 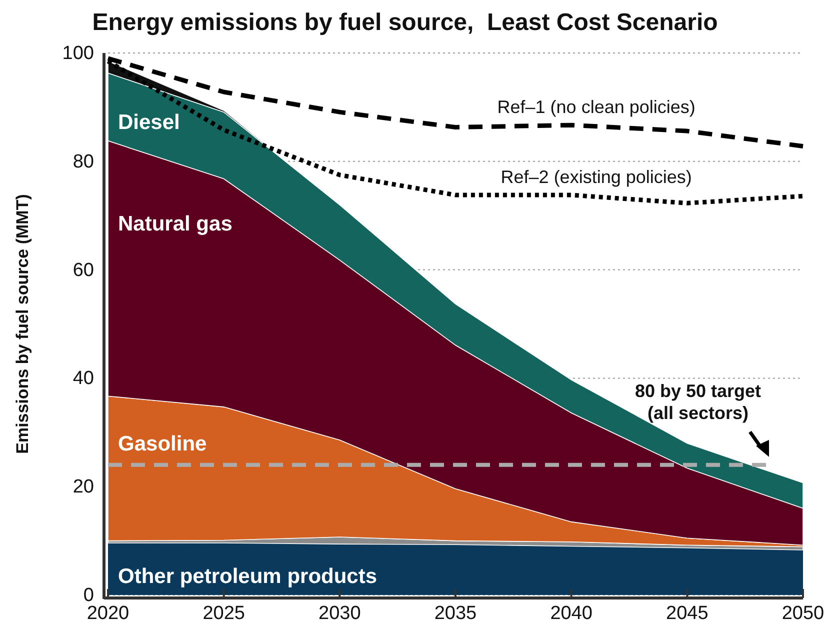 What do you see at coordinates (596, 107) in the screenshot?
I see `series-label: Ref–1 (no clean policies)` at bounding box center [596, 107].